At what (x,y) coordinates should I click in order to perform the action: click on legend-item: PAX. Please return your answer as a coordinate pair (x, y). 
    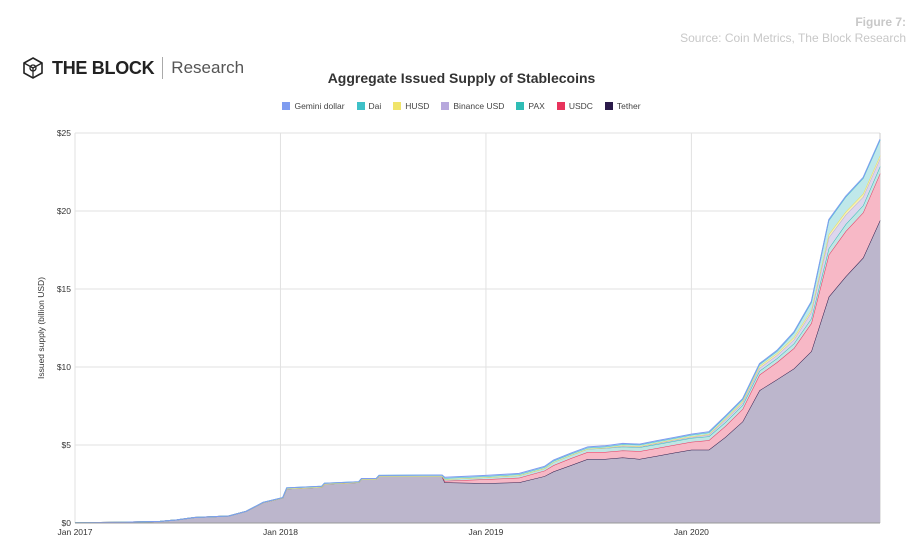
    Looking at the image, I should click on (530, 106).